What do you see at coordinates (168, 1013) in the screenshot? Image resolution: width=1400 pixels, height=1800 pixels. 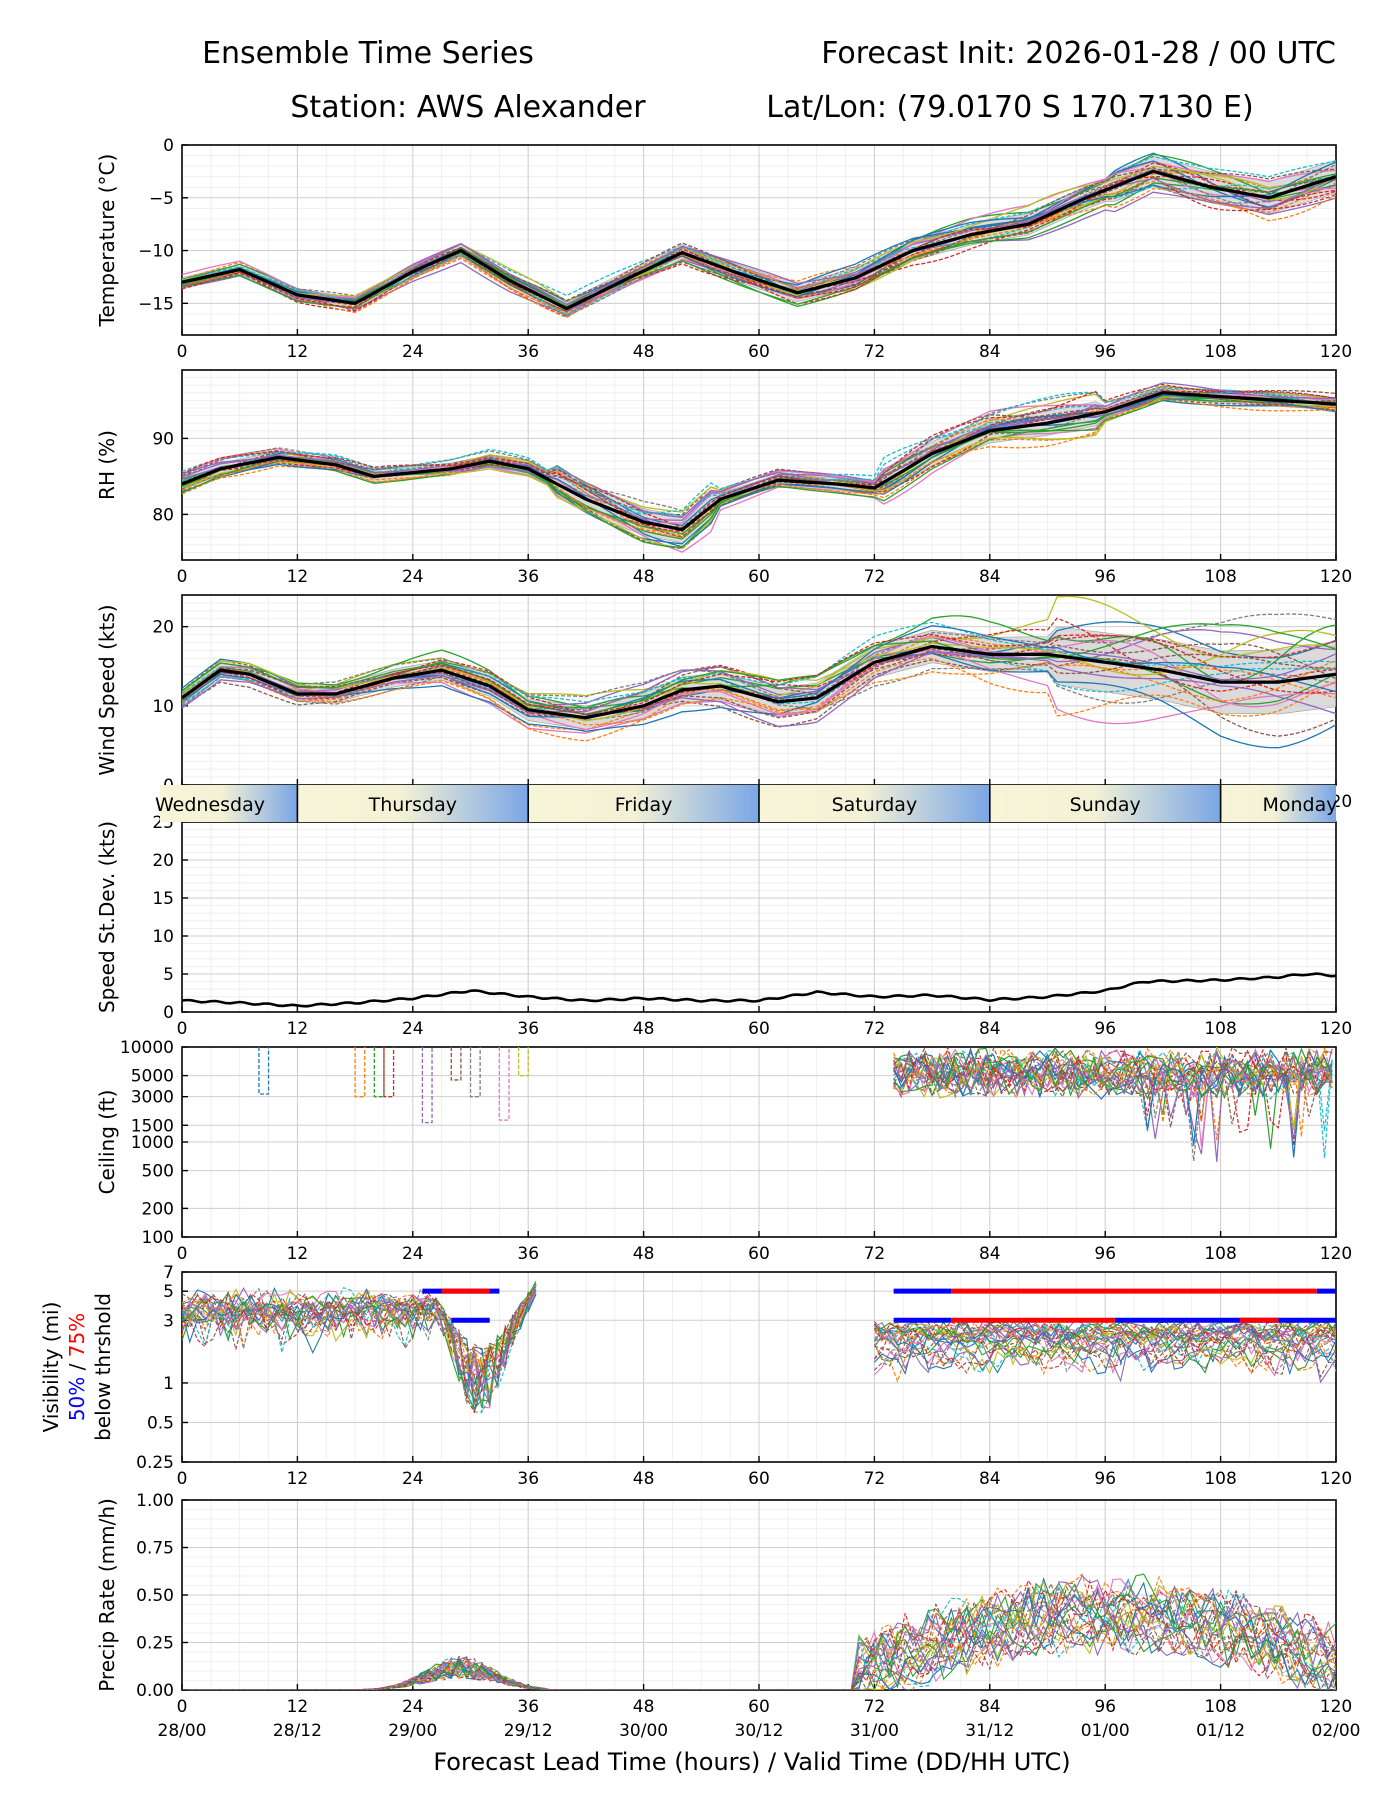 I see `speed_stdev-ytick-label: 0` at bounding box center [168, 1013].